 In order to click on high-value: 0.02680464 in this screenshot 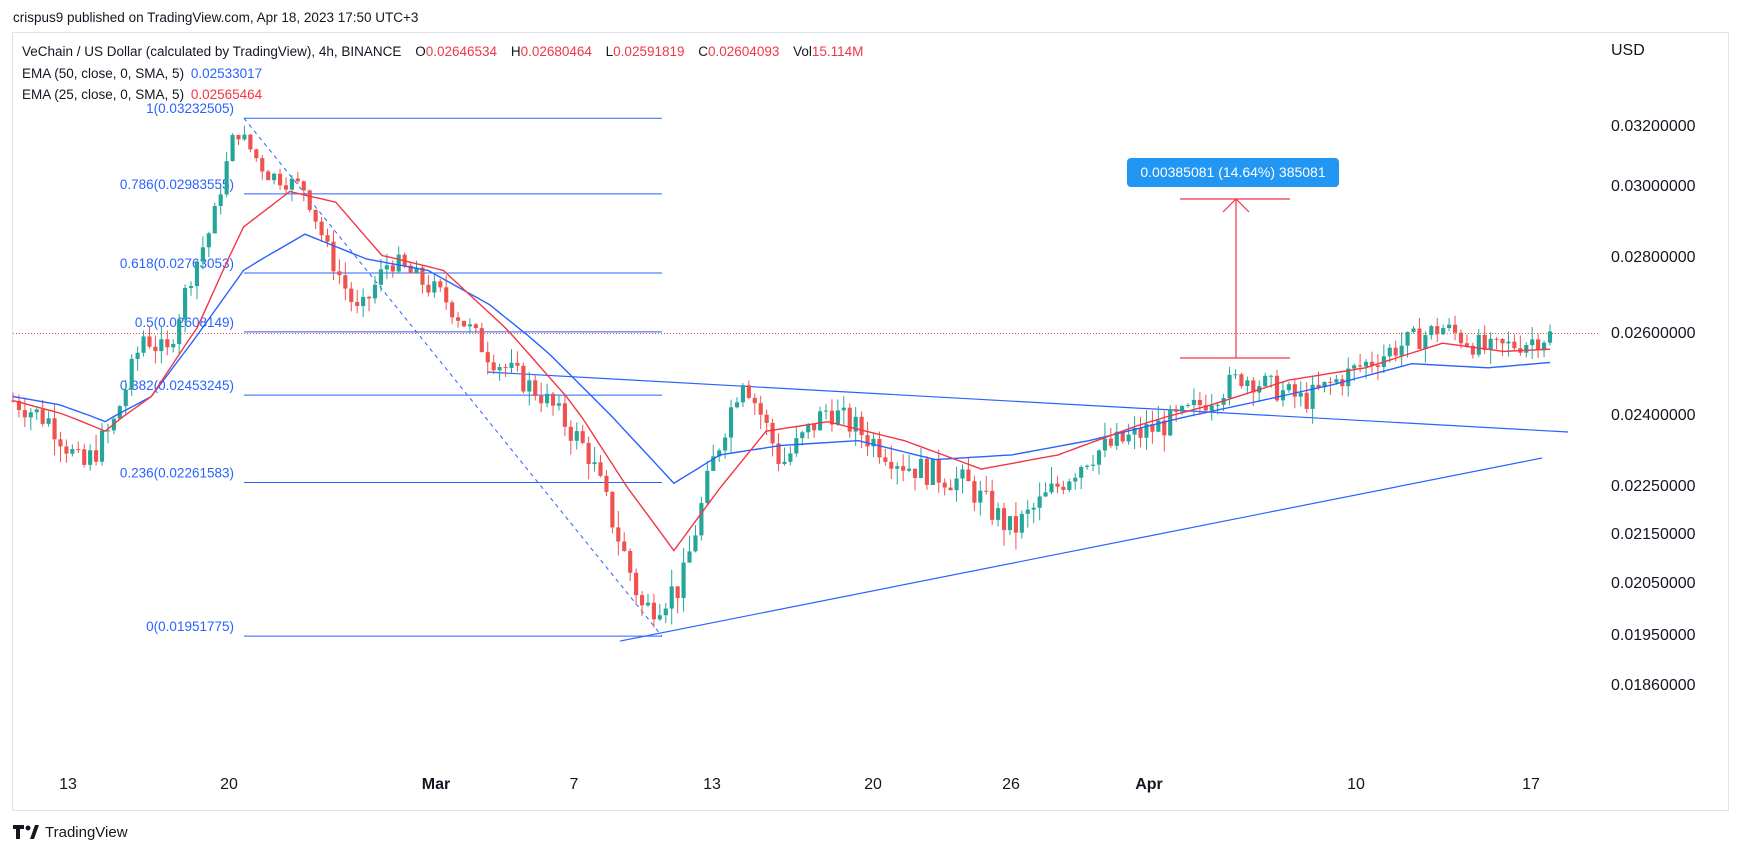, I will do `click(556, 51)`.